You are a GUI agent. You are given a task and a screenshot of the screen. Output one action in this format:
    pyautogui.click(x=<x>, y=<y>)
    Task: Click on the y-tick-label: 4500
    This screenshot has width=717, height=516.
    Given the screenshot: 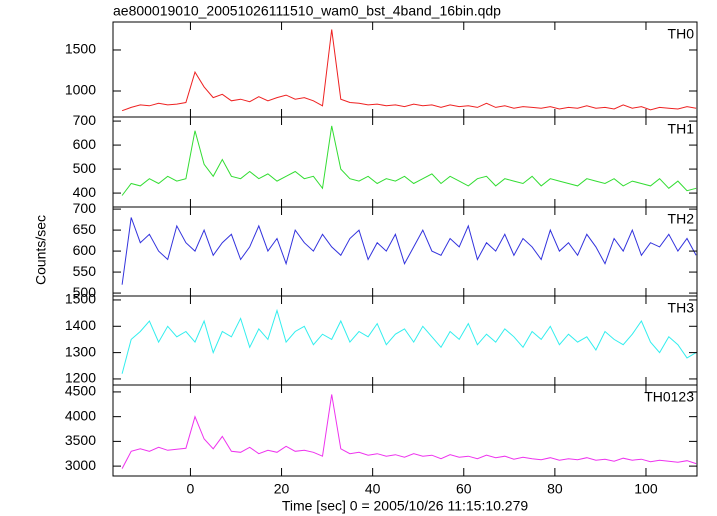 What is the action you would take?
    pyautogui.click(x=80, y=391)
    